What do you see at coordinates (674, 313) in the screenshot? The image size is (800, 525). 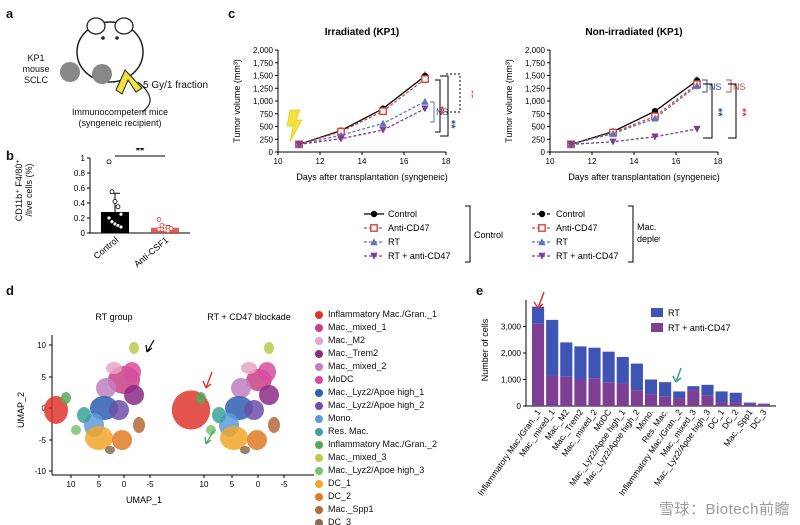 I see `chart-e-legend-rt: RT` at bounding box center [674, 313].